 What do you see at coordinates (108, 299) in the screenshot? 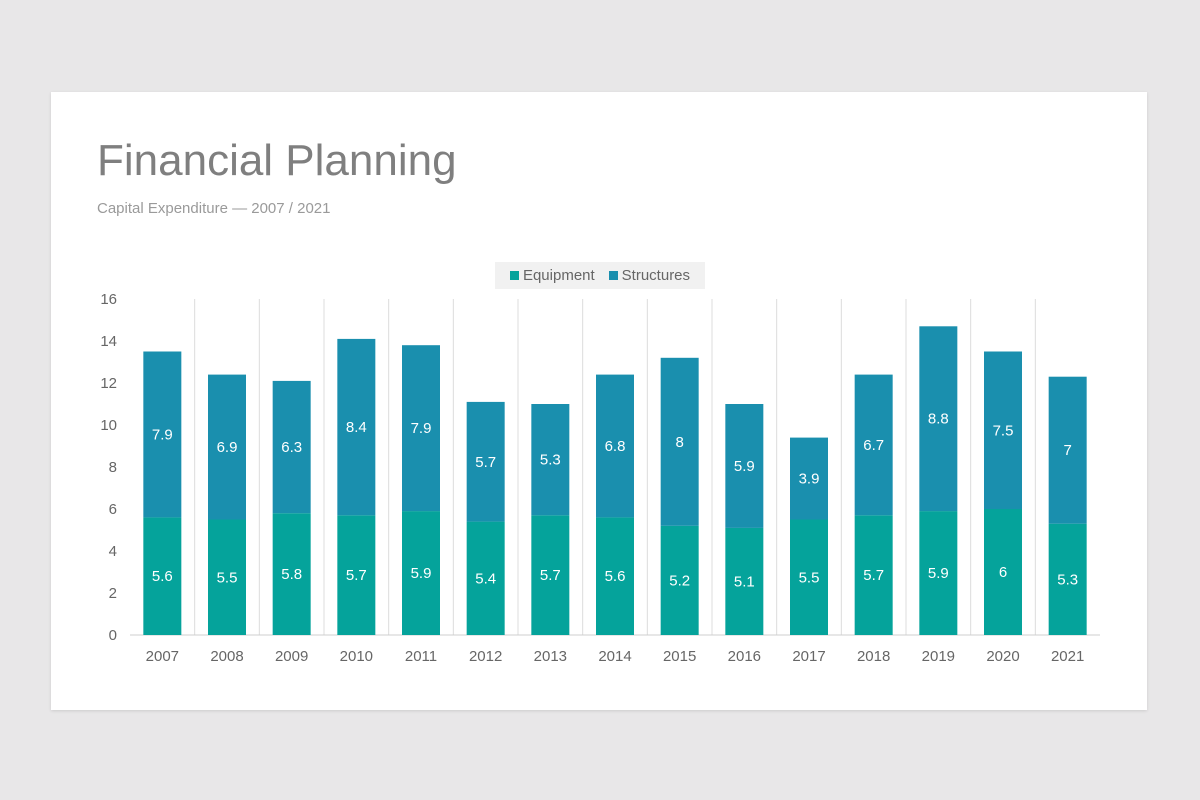
I see `y-tick-label: 16` at bounding box center [108, 299].